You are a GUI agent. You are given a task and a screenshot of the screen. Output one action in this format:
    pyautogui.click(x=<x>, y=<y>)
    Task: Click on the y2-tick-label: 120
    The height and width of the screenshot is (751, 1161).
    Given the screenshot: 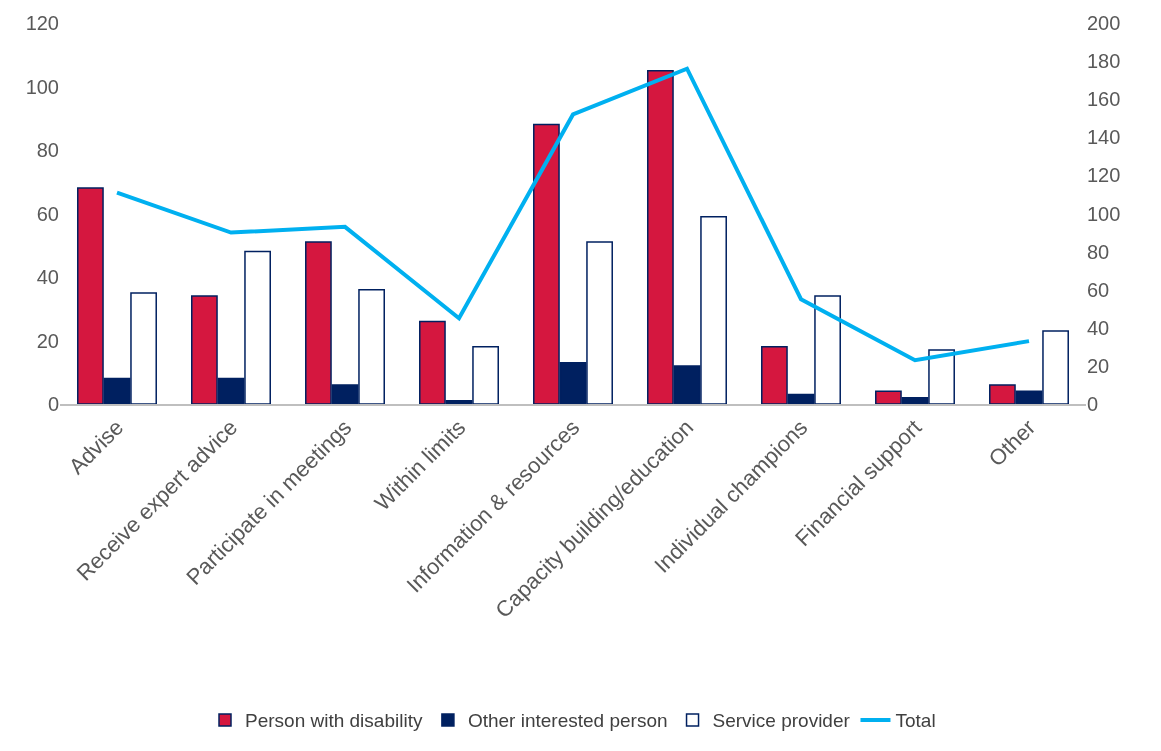 What is the action you would take?
    pyautogui.click(x=1104, y=175)
    